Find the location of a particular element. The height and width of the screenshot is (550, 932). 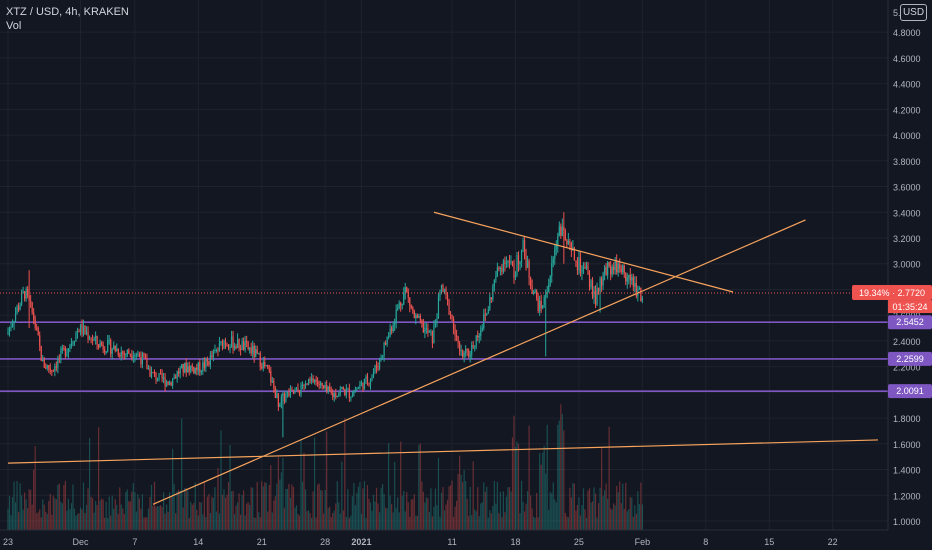

level-price-text: 2.5452 is located at coordinates (910, 322).